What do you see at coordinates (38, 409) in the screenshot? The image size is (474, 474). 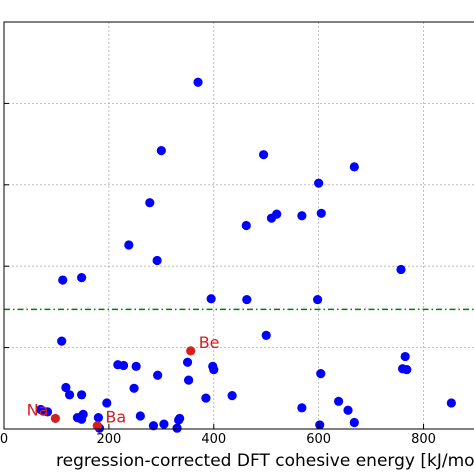 I see `point-label: Na` at bounding box center [38, 409].